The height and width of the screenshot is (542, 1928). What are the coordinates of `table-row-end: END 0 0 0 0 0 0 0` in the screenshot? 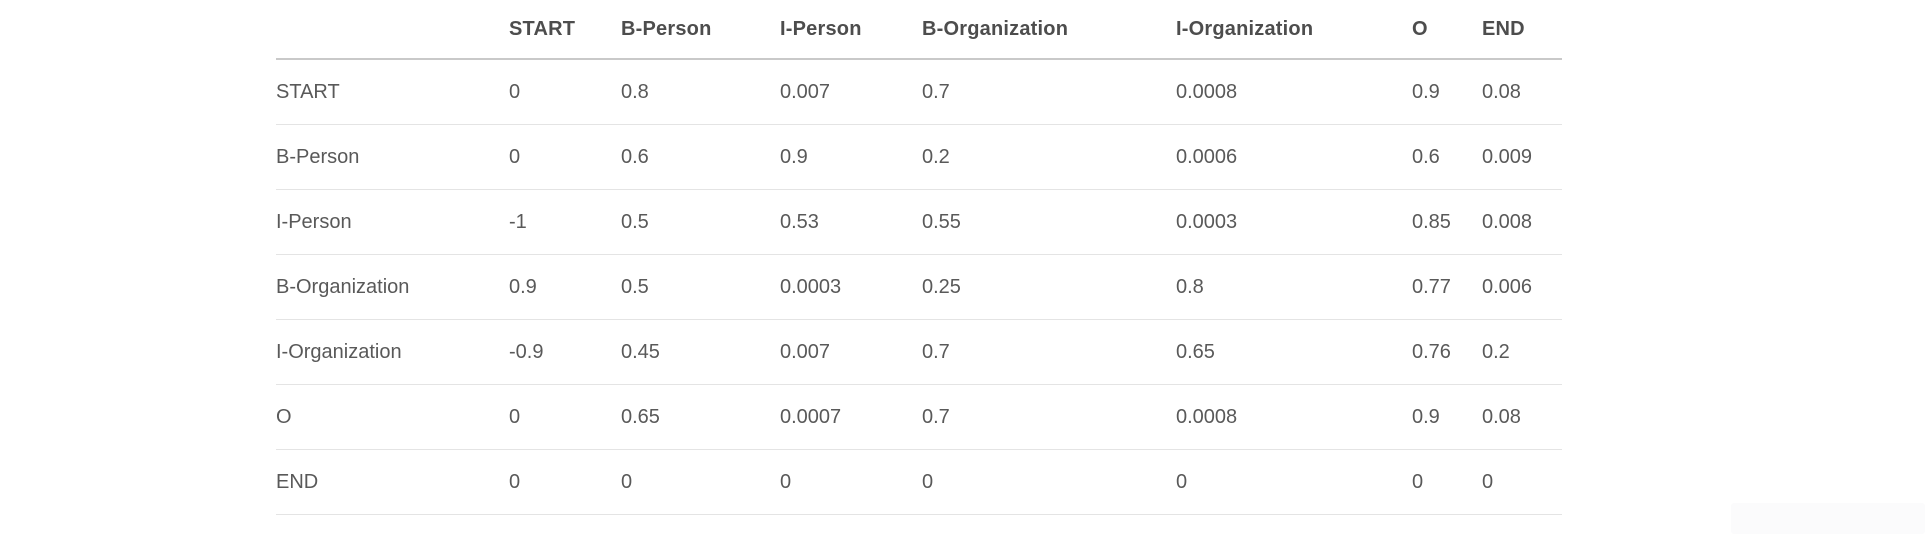 It's located at (919, 482).